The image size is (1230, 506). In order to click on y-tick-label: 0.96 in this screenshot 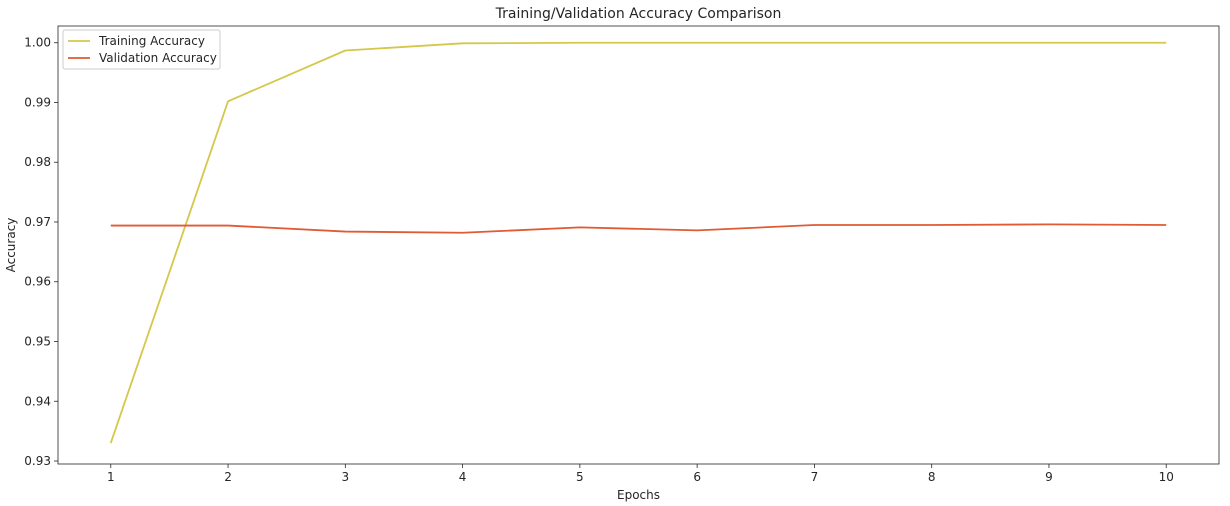, I will do `click(37, 282)`.